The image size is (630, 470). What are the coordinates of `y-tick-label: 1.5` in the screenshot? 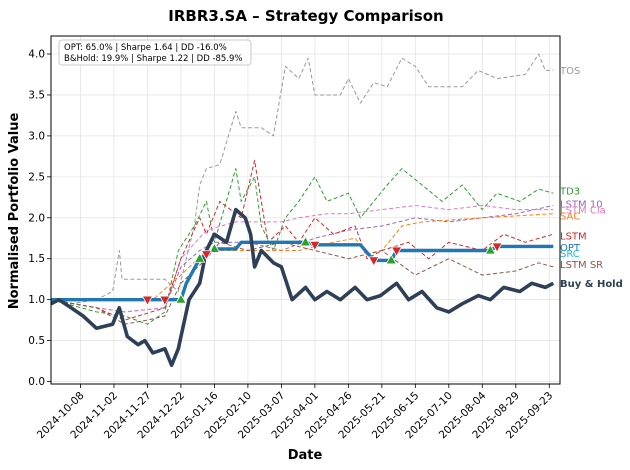 It's located at (36, 259).